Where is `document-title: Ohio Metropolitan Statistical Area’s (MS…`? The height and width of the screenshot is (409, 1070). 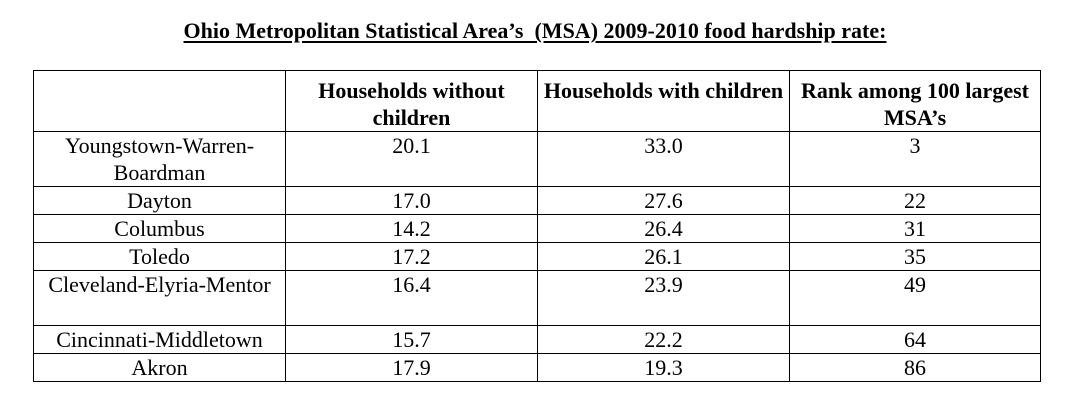
document-title: Ohio Metropolitan Statistical Area’s (MS… is located at coordinates (535, 30).